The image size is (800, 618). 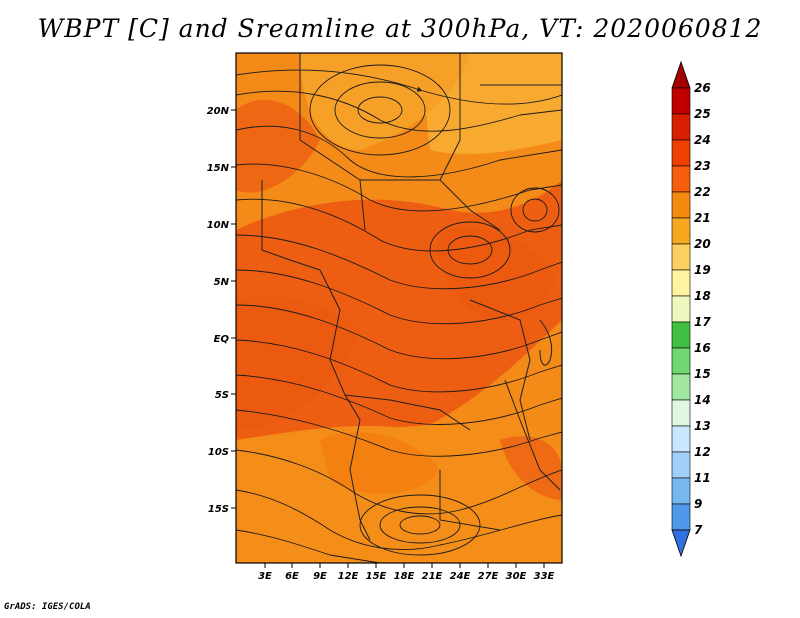 What do you see at coordinates (702, 114) in the screenshot?
I see `colorbar-label: 25` at bounding box center [702, 114].